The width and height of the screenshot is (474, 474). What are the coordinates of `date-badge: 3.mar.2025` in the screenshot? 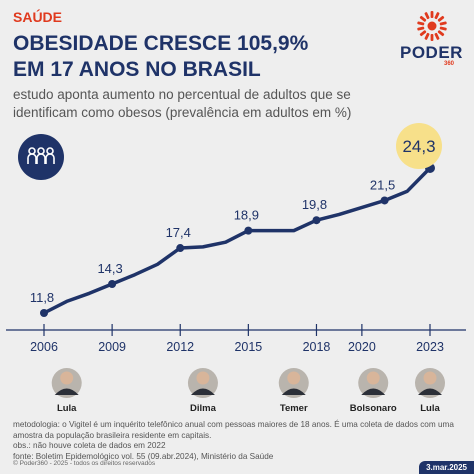 It's located at (446, 467).